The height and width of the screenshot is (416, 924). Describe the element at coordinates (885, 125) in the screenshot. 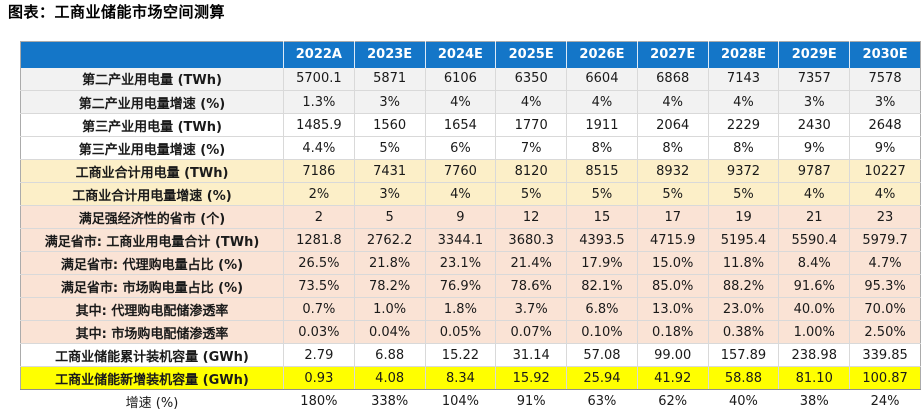

I see `data-cell: 2648` at that location.